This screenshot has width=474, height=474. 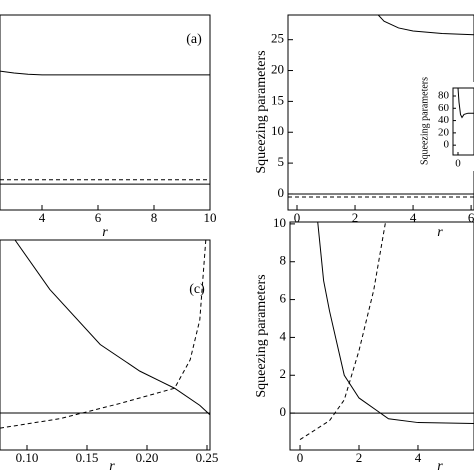 What do you see at coordinates (283, 335) in the screenshot?
I see `y-tick-label: 4` at bounding box center [283, 335].